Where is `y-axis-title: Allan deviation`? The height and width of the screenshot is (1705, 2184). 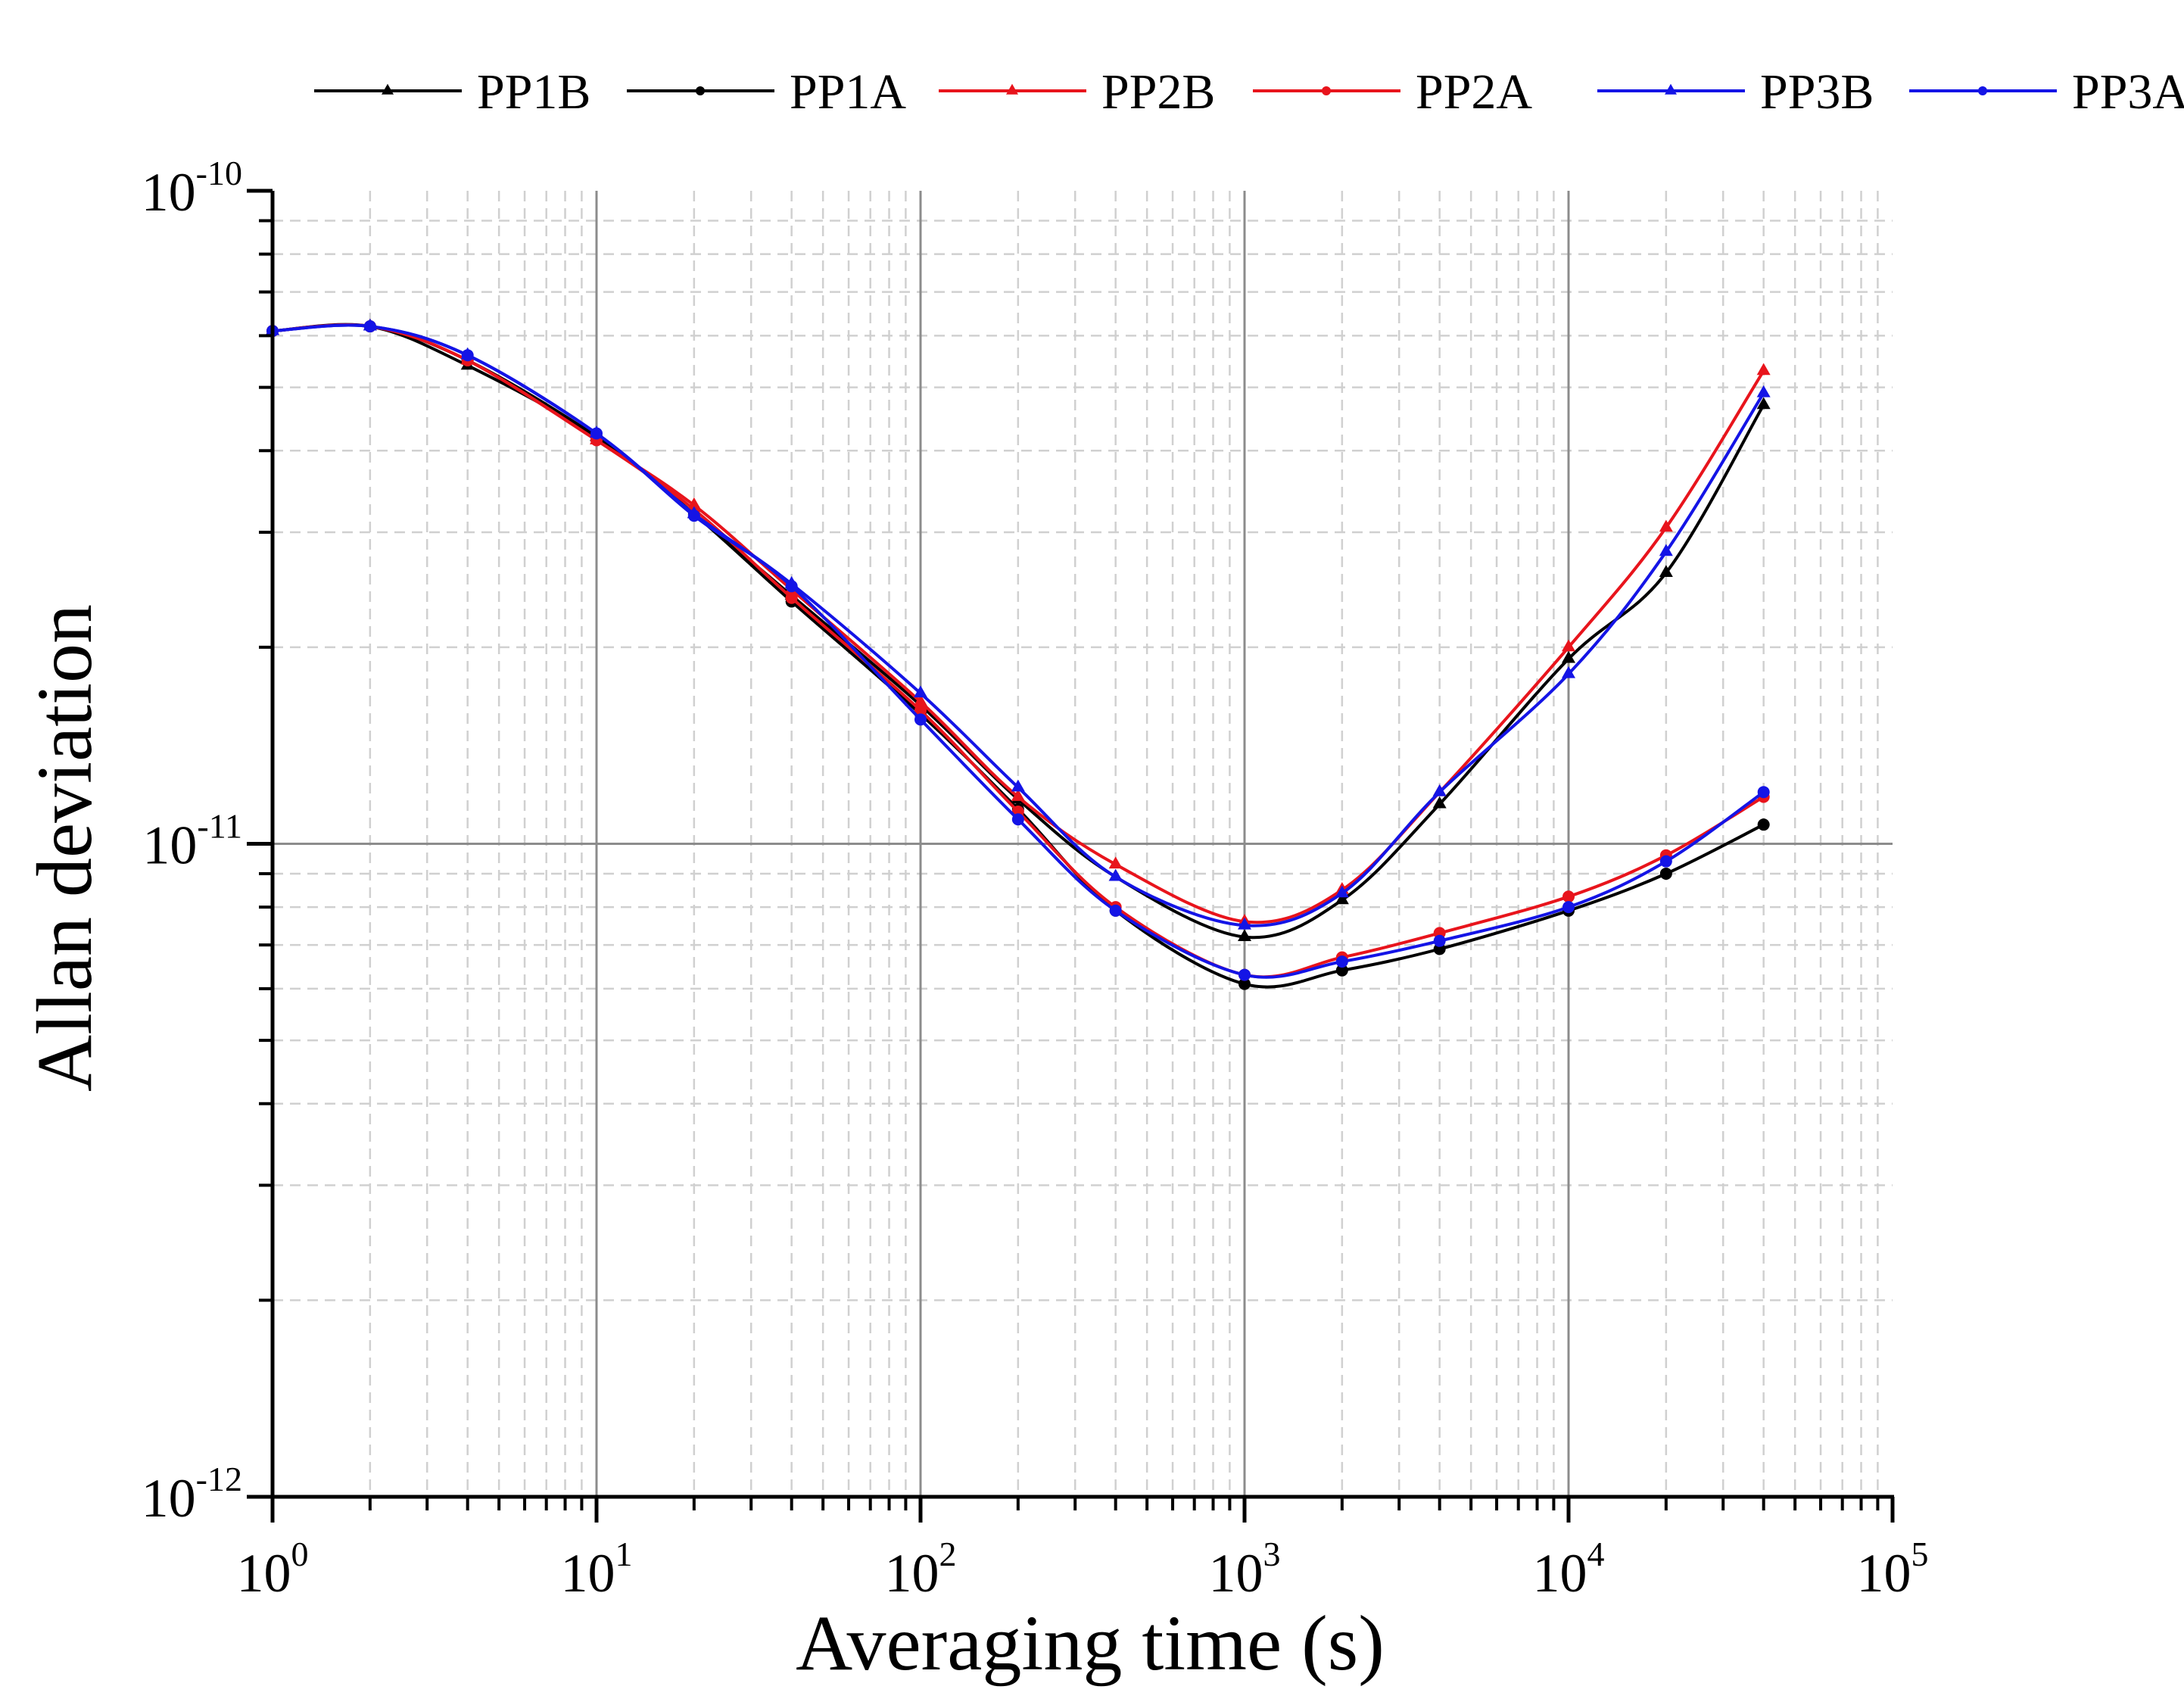 y-axis-title: Allan deviation is located at coordinates (64, 848).